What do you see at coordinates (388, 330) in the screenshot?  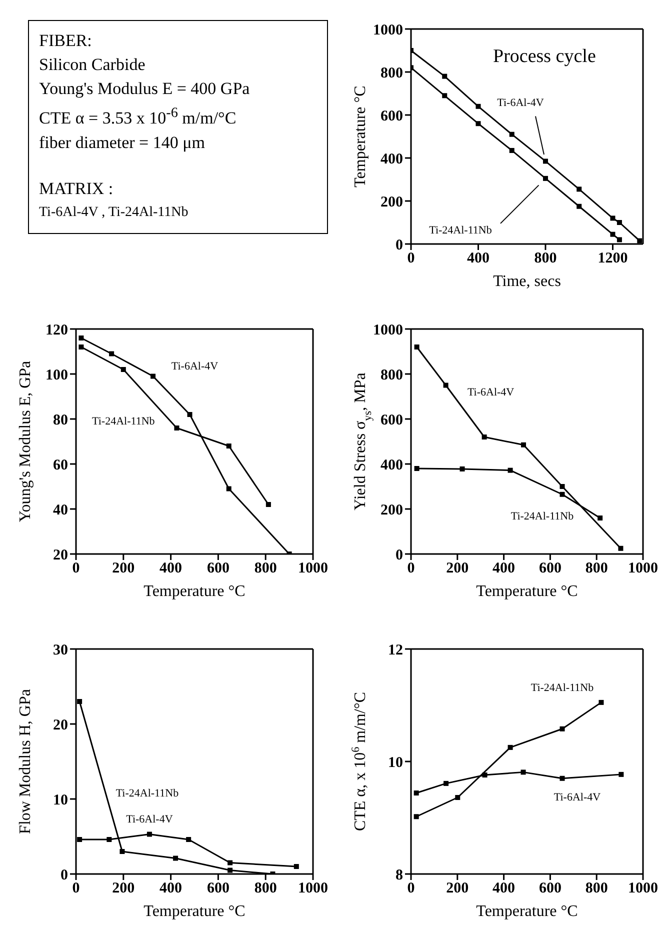 I see `y-tick-label: 1000` at bounding box center [388, 330].